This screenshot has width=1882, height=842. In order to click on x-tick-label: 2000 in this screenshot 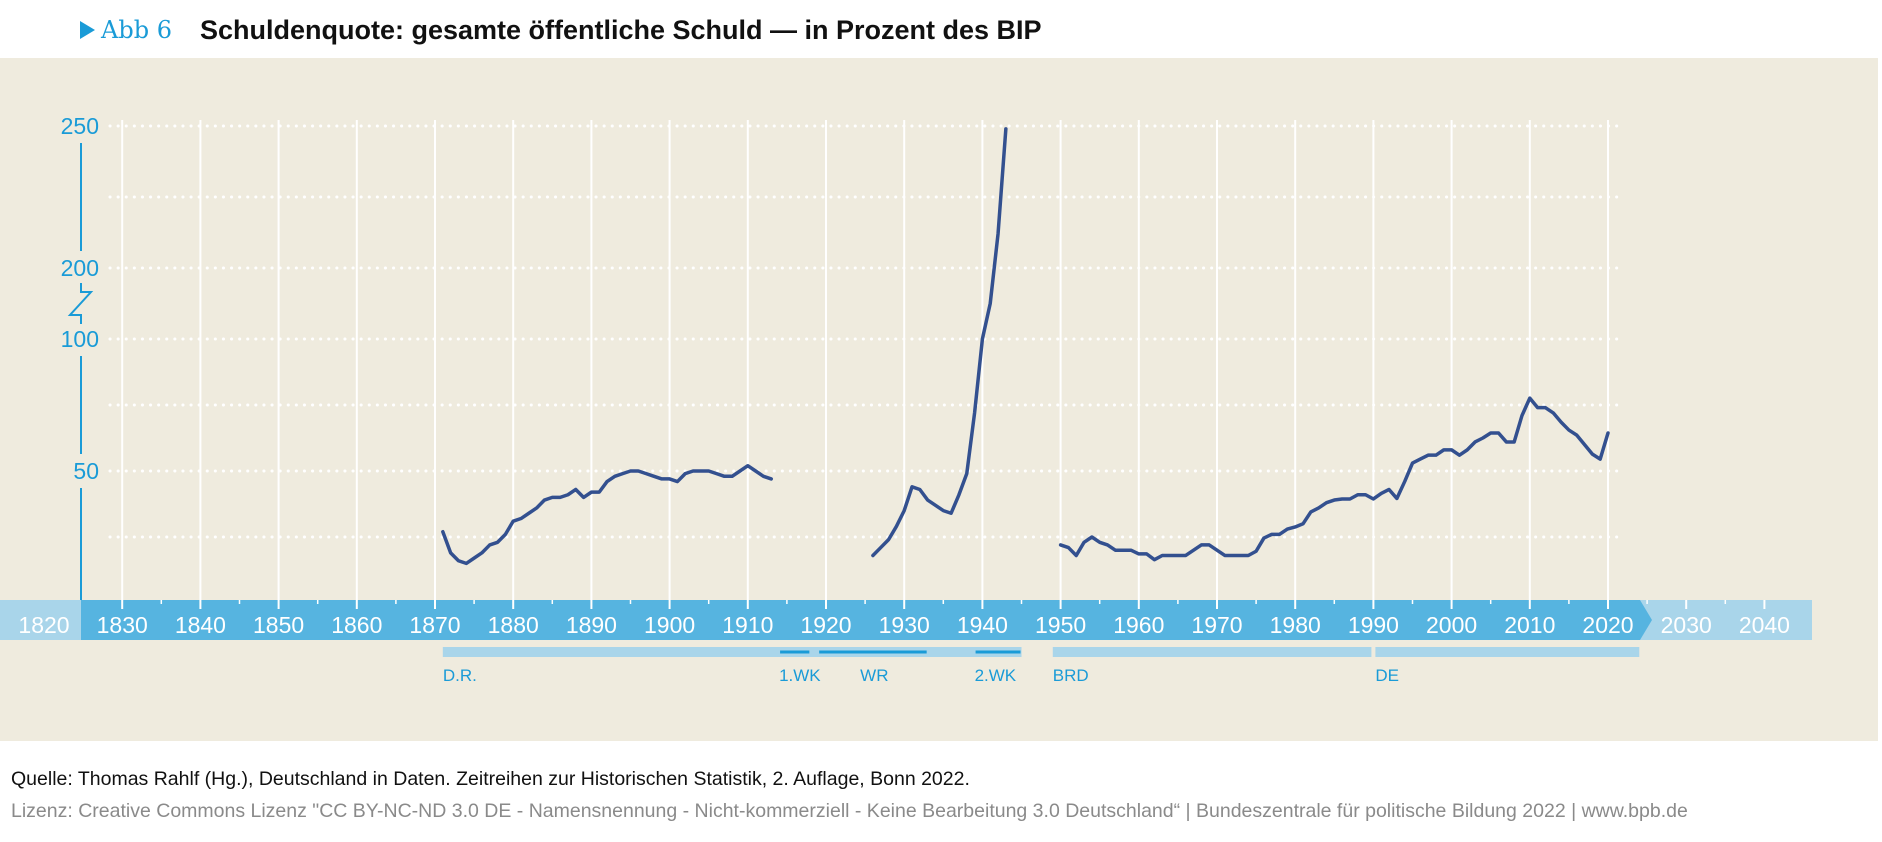, I will do `click(1451, 625)`.